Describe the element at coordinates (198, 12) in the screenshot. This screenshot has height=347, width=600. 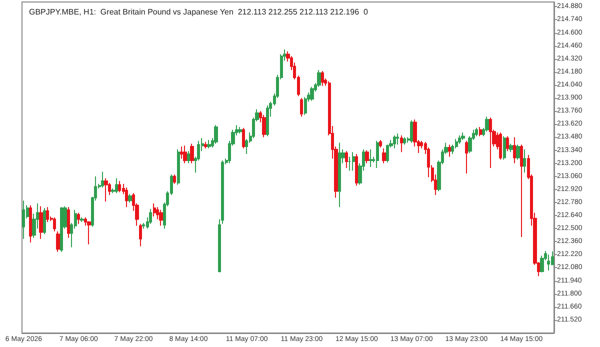
I see `text: GBPJPY.MBE, H1: Great Britain Pound vs Japanese Yen 212.113 212.255 212.113 212.196 0` at that location.